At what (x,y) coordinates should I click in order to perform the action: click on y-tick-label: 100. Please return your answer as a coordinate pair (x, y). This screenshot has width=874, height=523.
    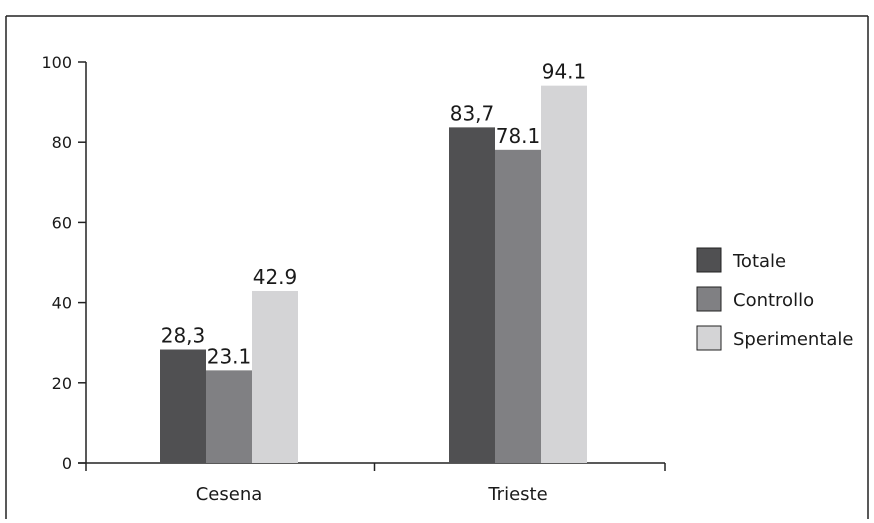
    Looking at the image, I should click on (56, 62).